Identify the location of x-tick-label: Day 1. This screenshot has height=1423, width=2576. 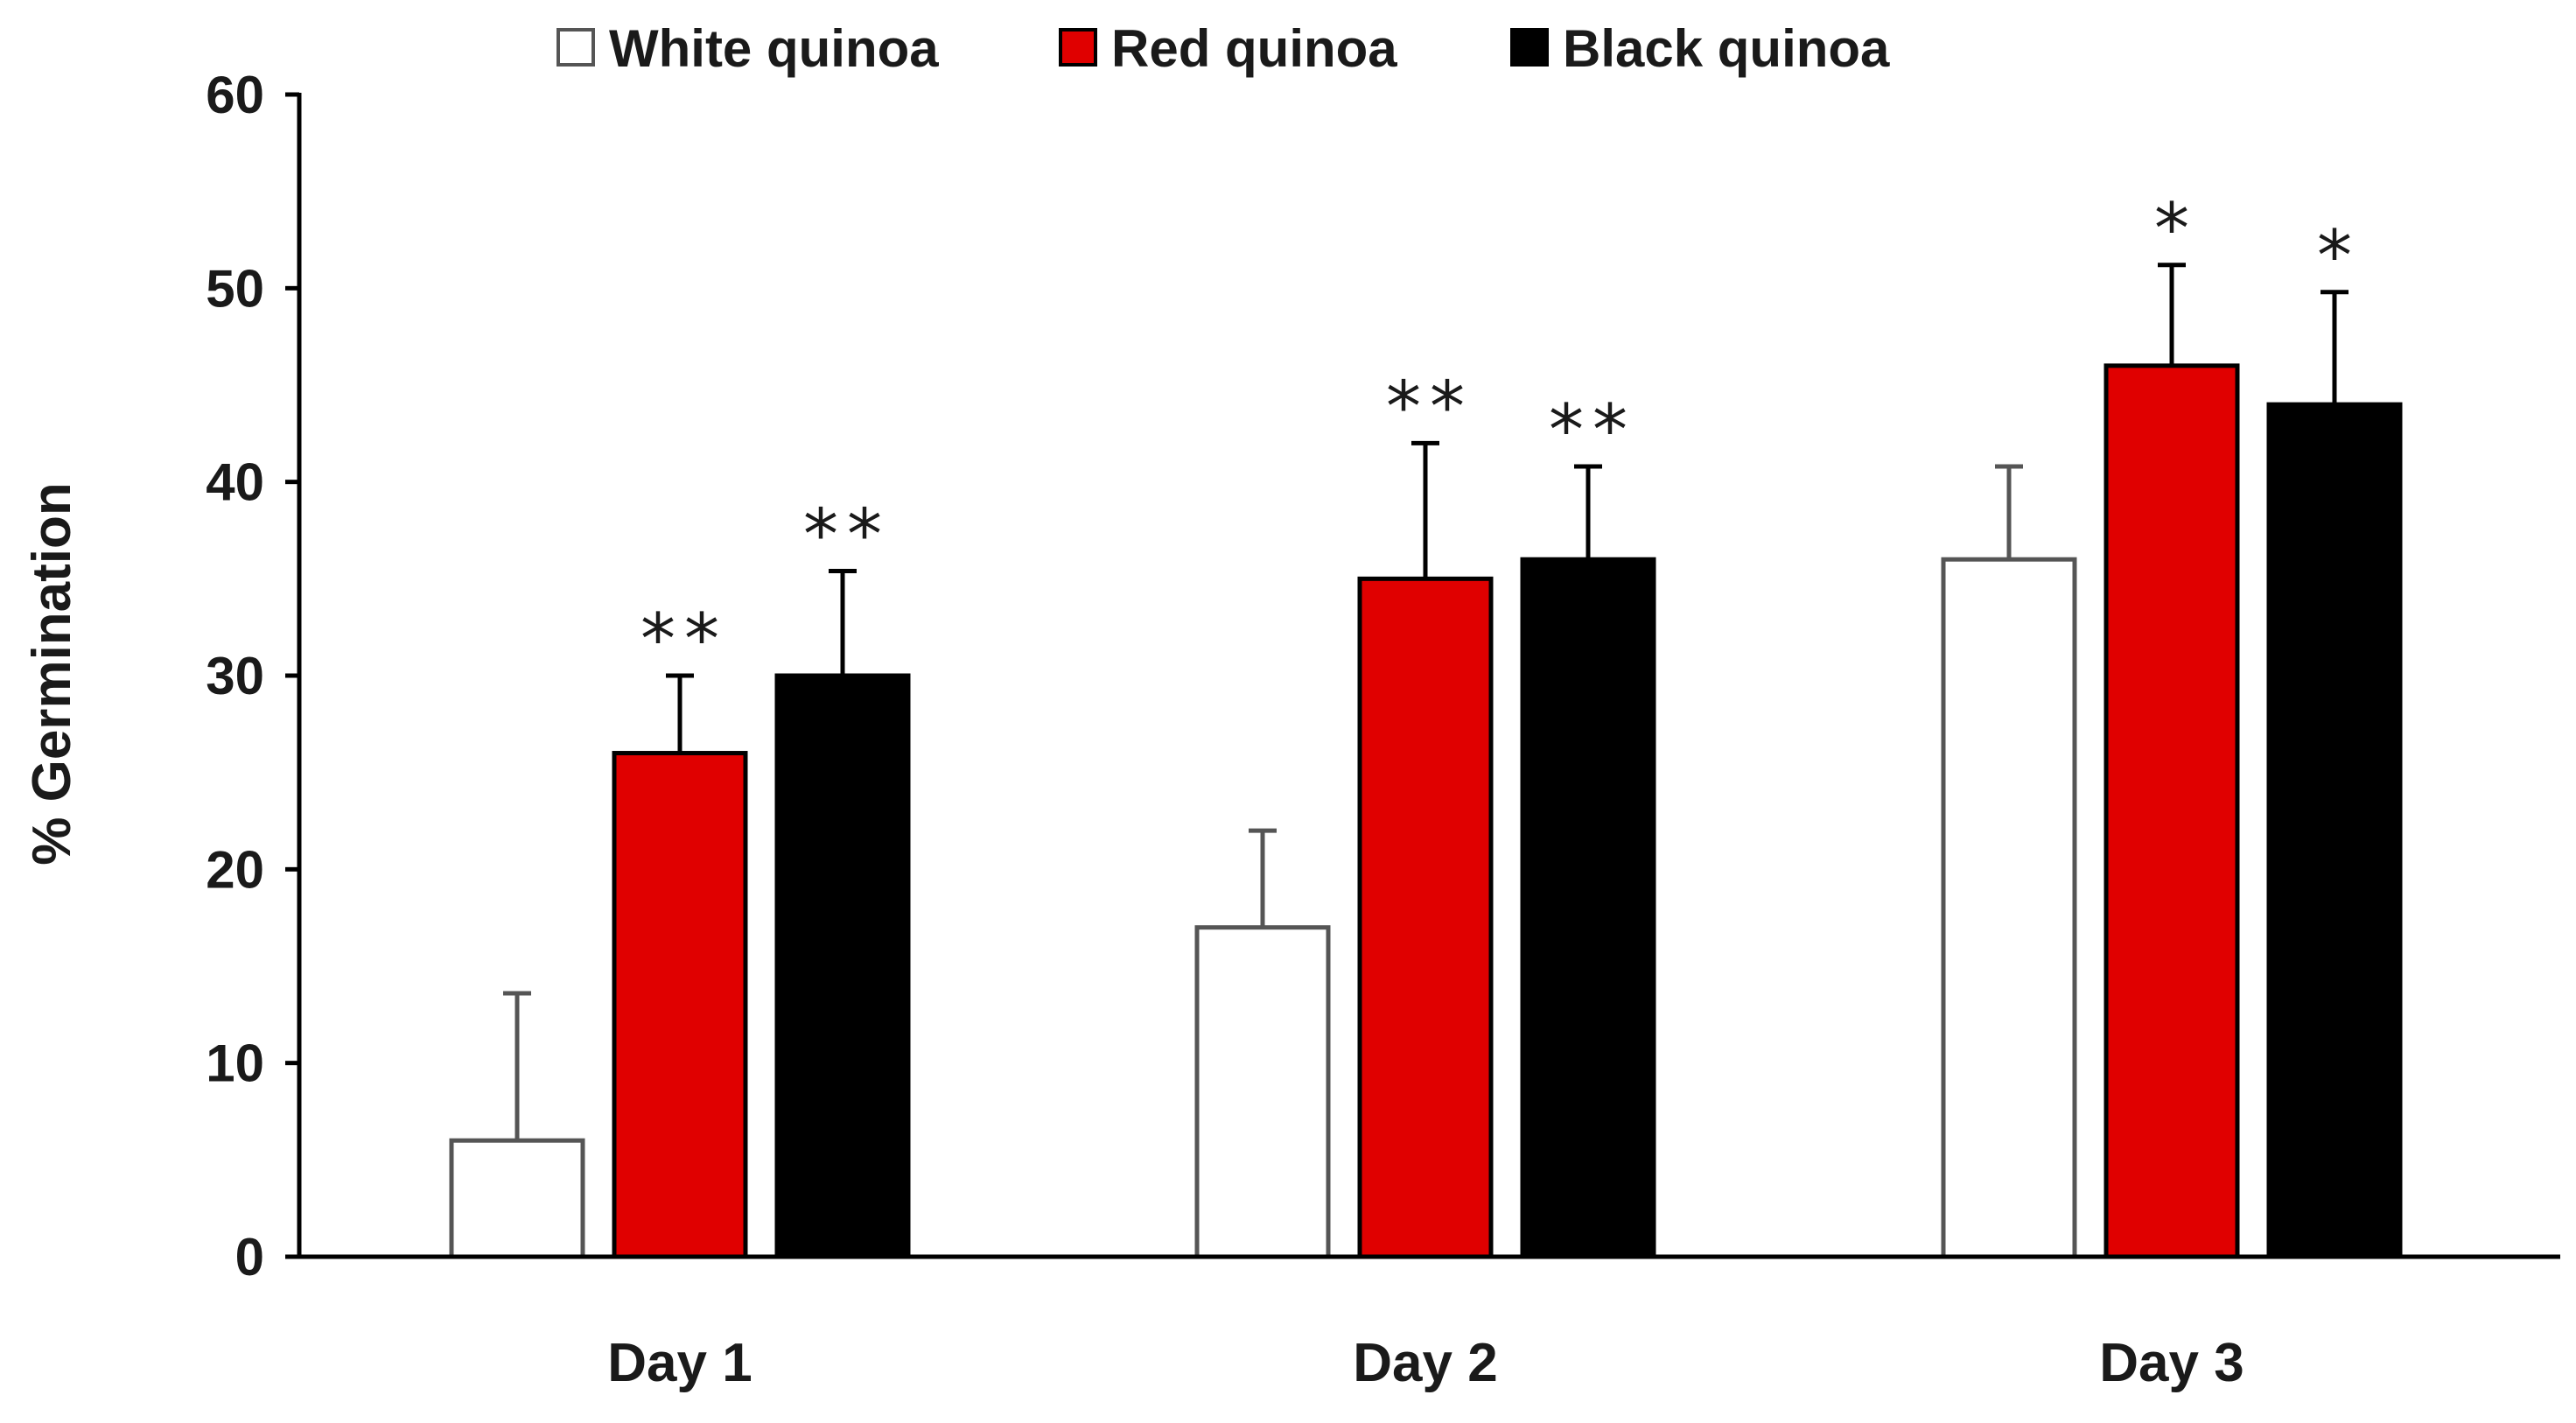
(679, 1363).